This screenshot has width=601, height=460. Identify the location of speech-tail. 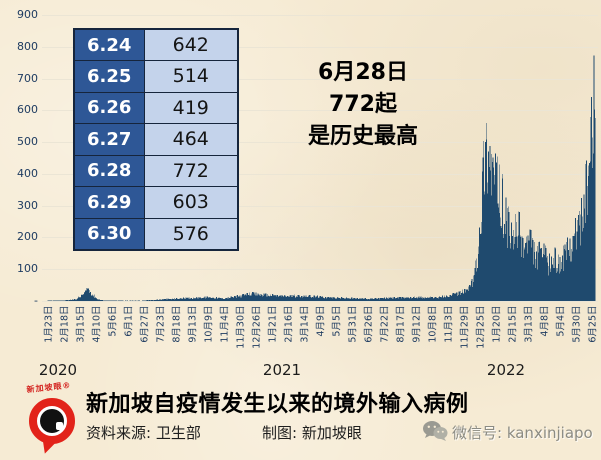
(47, 447).